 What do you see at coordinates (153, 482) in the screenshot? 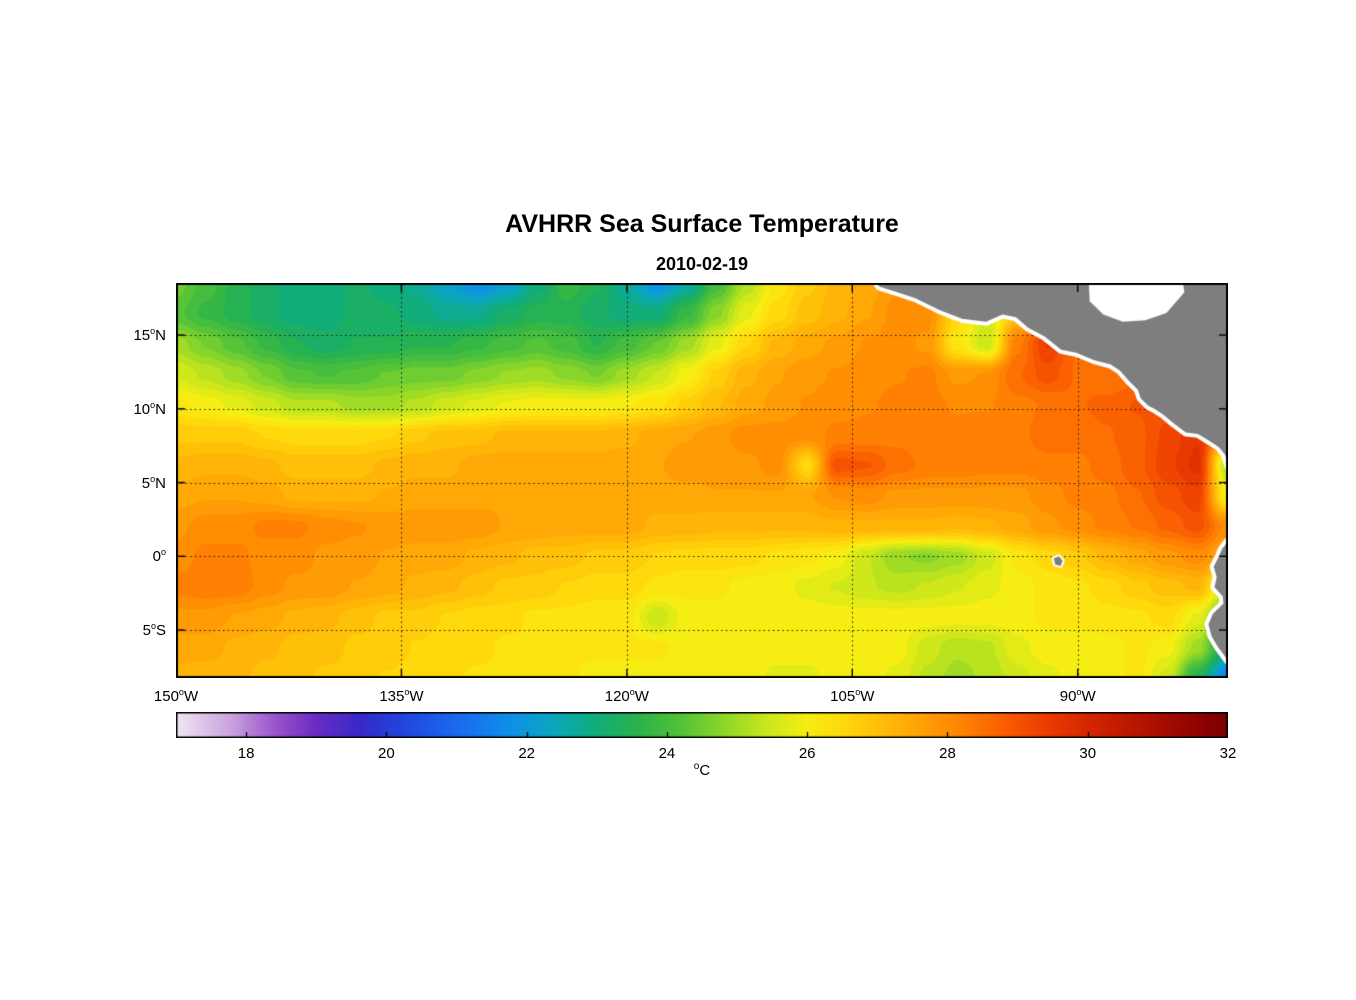
I see `y-tick-label: 5oN` at bounding box center [153, 482].